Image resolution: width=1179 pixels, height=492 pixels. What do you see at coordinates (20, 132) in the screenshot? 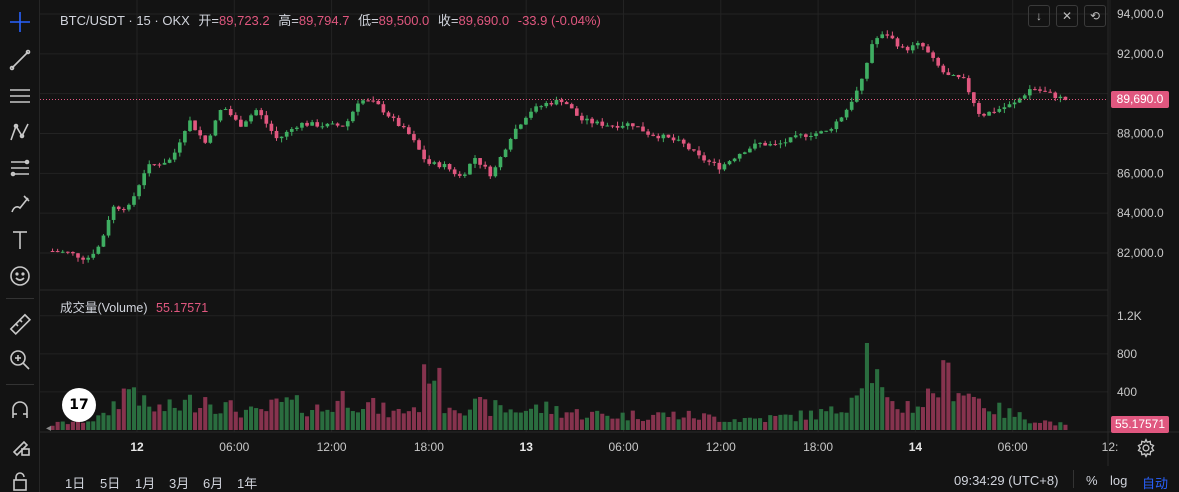
I see `pattern-tool-icon` at bounding box center [20, 132].